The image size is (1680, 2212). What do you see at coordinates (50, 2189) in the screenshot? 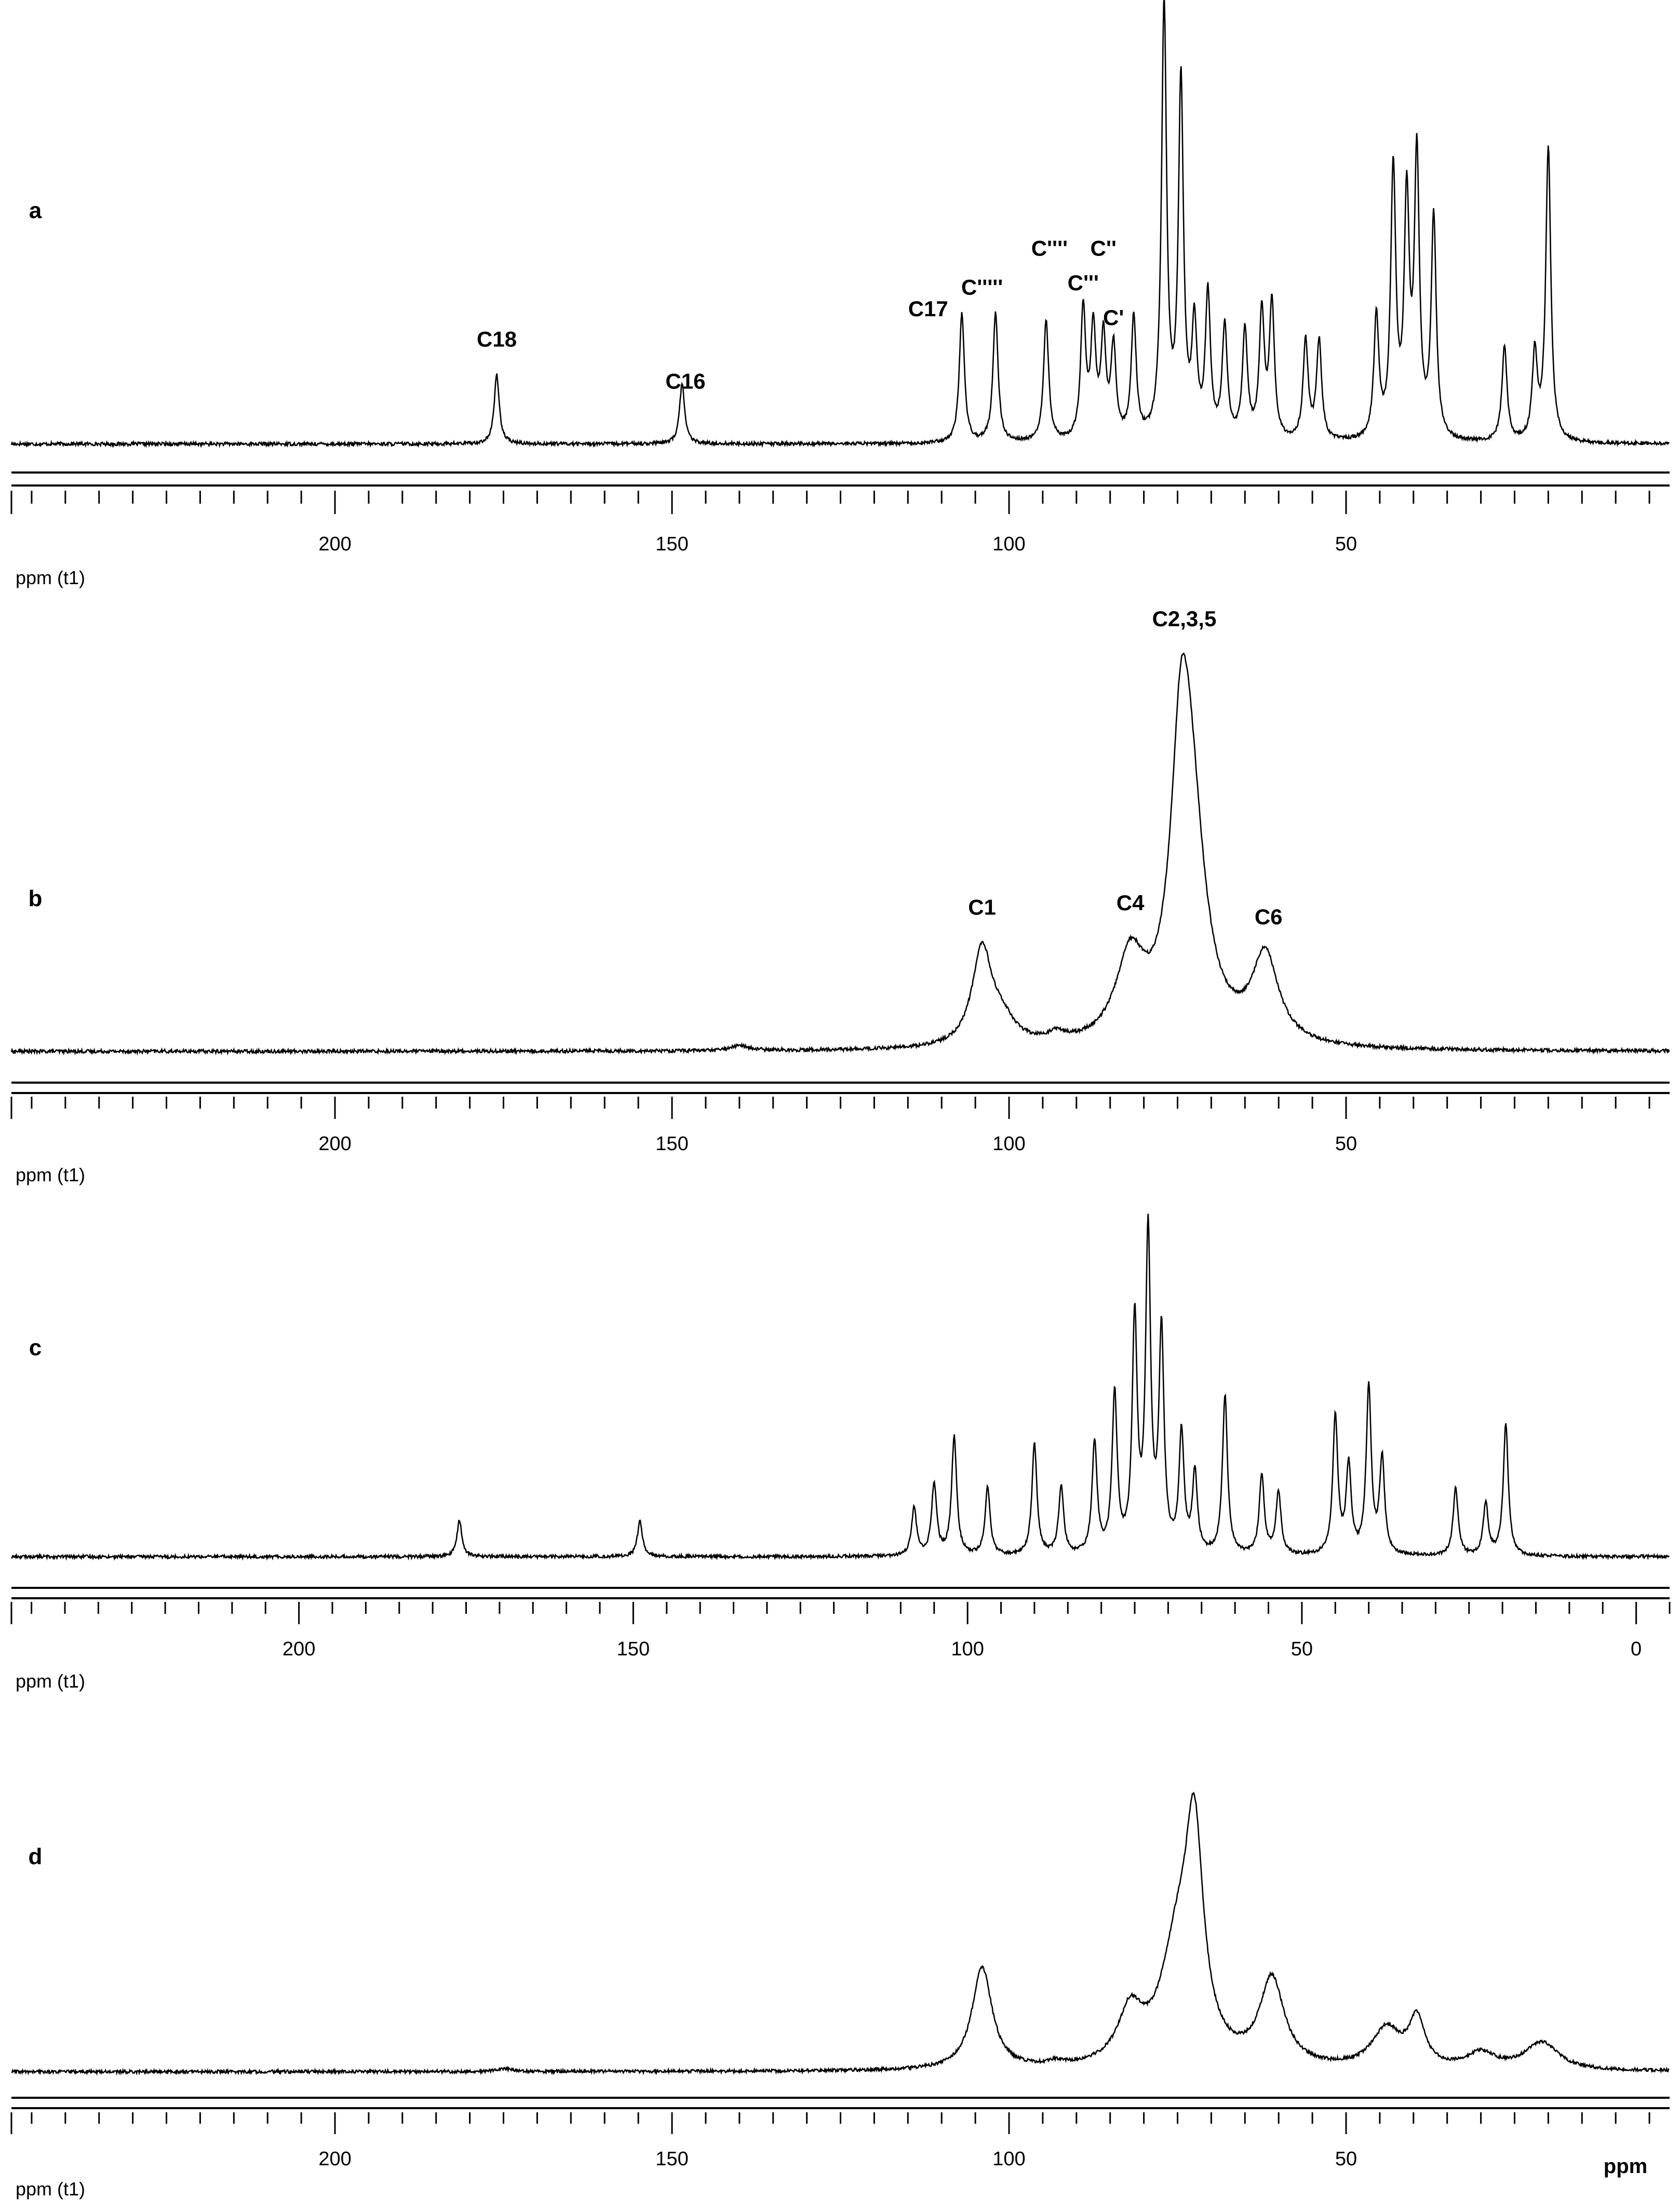
I see `axis-unit-label-d: ppm (t1)` at bounding box center [50, 2189].